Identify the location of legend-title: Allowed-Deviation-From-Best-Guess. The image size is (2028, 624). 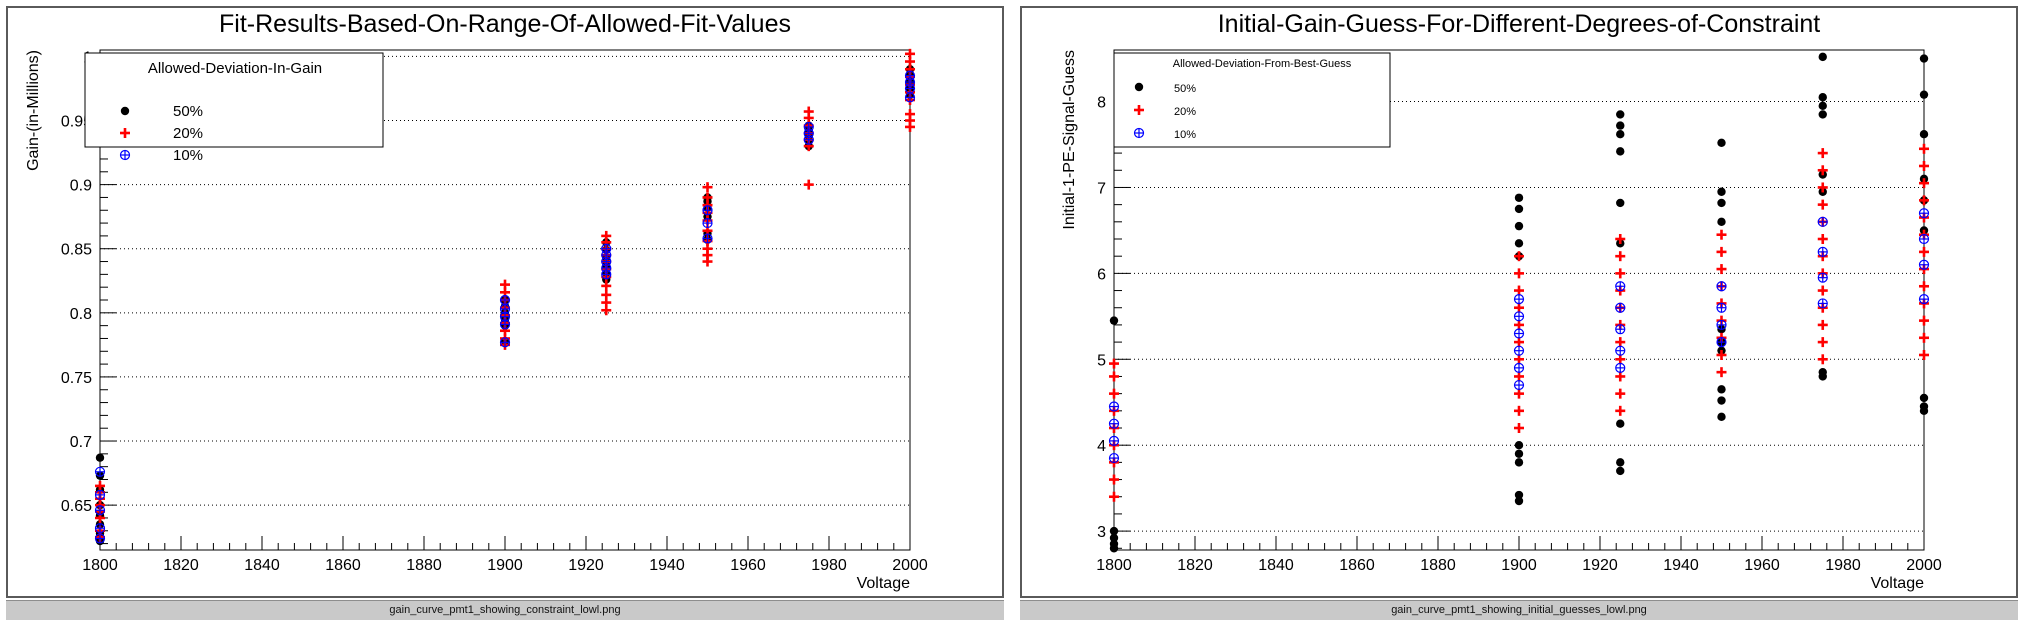
(1262, 64).